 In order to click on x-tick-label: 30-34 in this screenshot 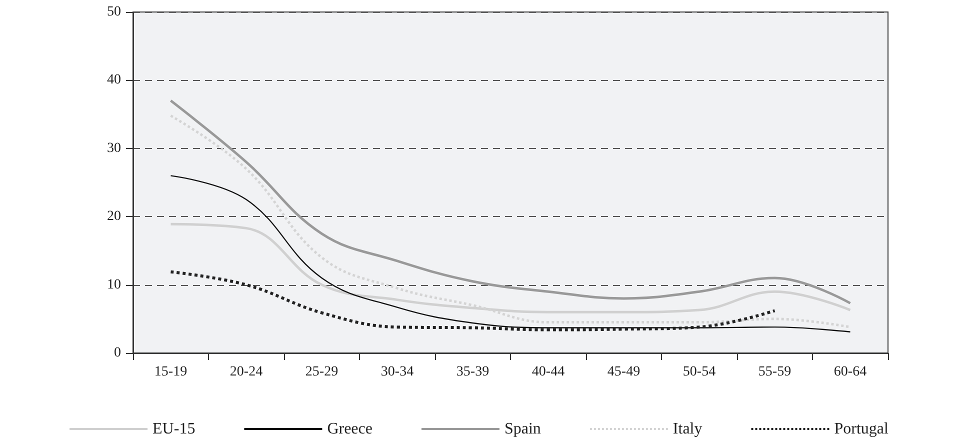, I will do `click(397, 372)`.